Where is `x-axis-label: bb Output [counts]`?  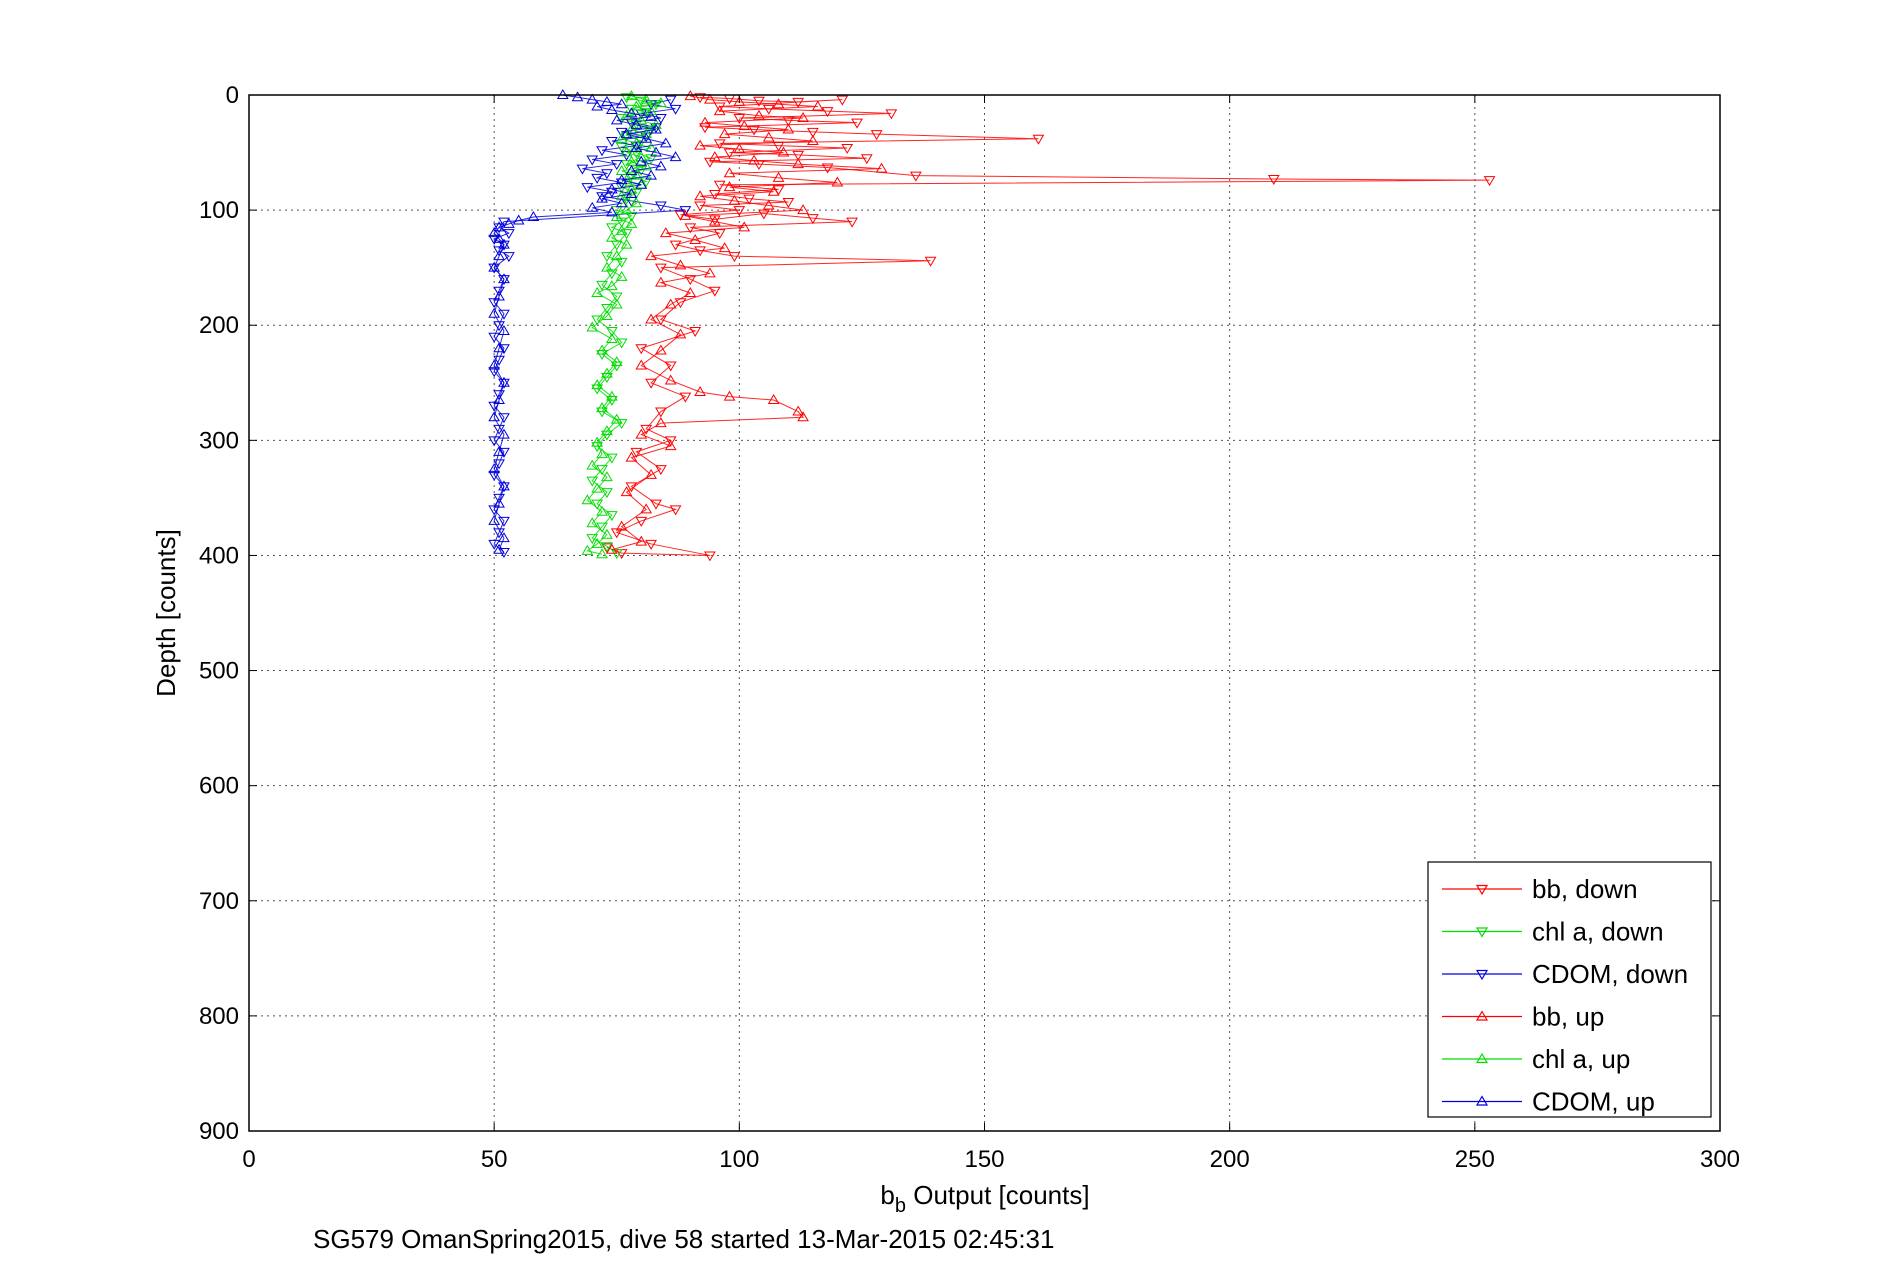 x-axis-label: bb Output [counts] is located at coordinates (984, 1198).